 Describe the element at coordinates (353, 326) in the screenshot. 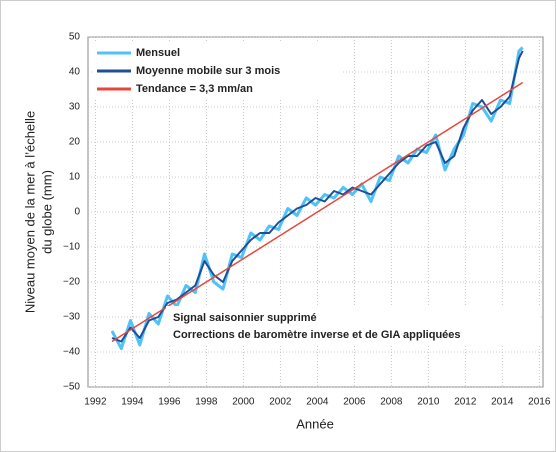

I see `annotation-box` at that location.